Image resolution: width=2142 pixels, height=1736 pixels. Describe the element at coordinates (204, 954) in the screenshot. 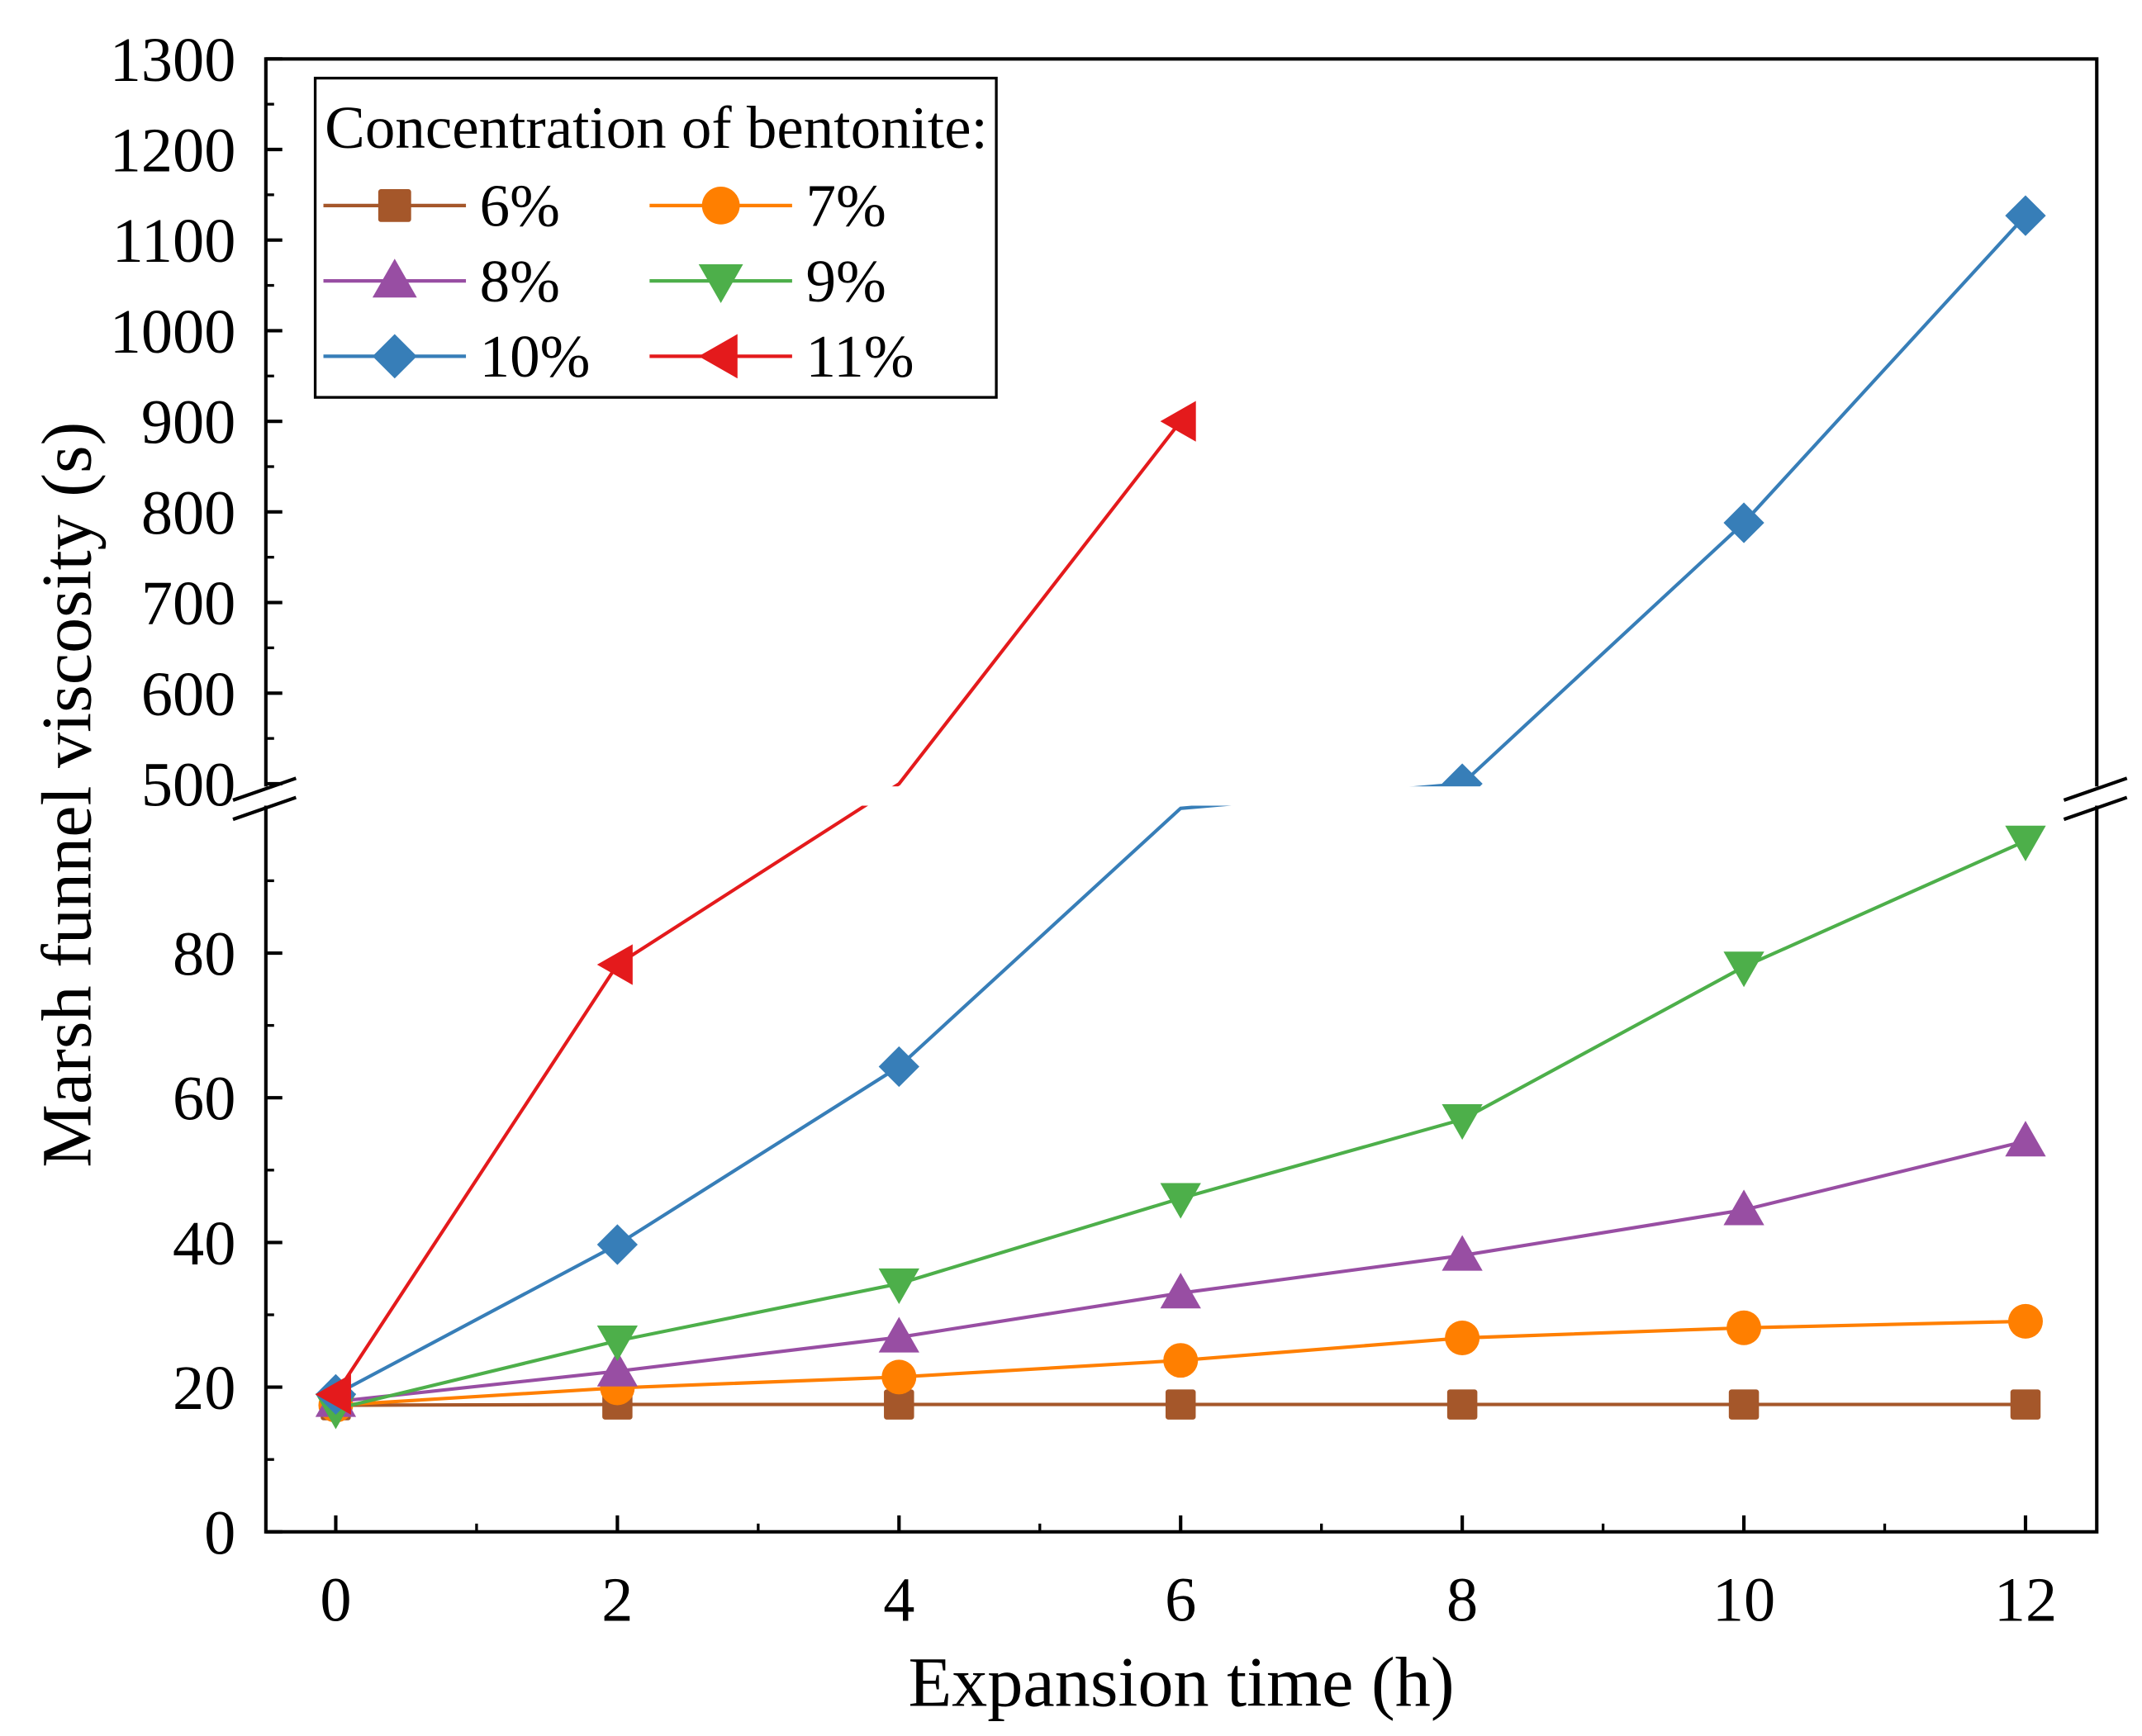

I see `y-tick-label: 80` at that location.